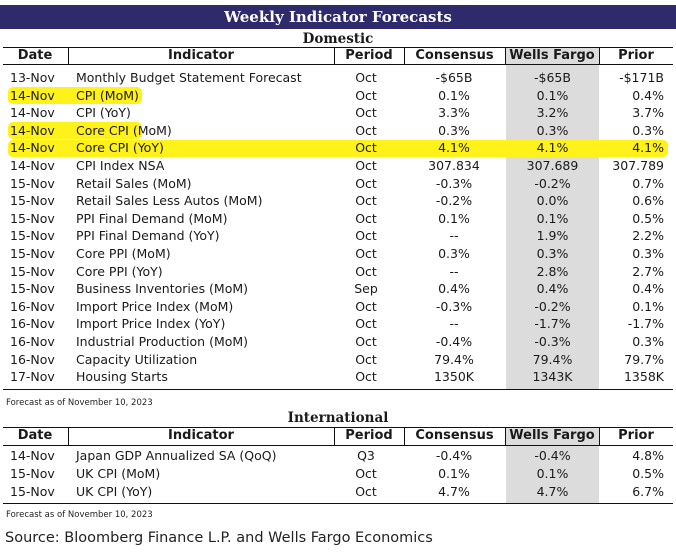 Image resolution: width=676 pixels, height=552 pixels. I want to click on cell-indicator: Core CPI (MoM), so click(124, 130).